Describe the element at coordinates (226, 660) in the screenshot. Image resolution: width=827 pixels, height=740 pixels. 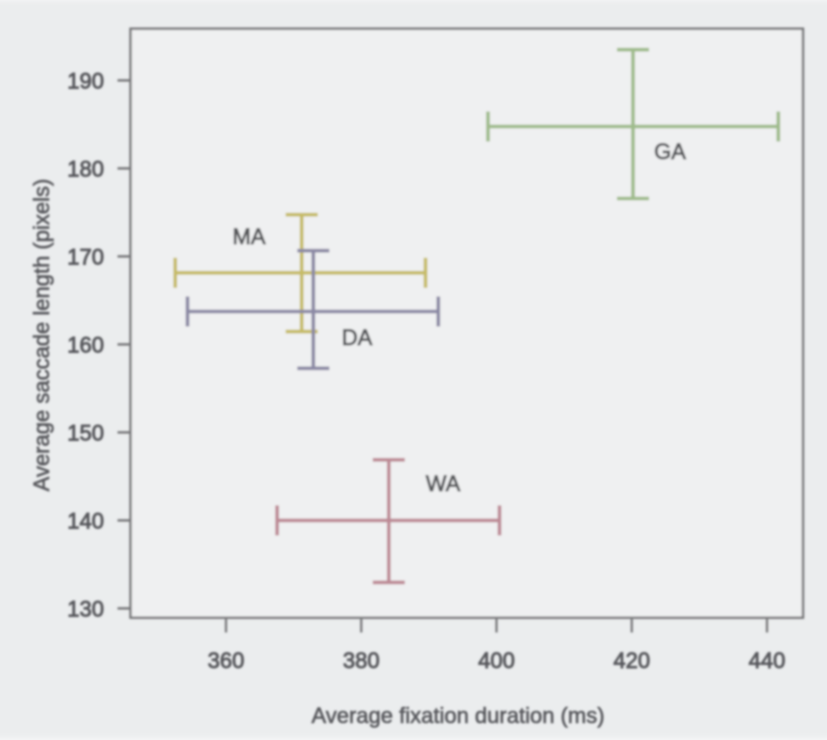
I see `svg-text: 360` at that location.